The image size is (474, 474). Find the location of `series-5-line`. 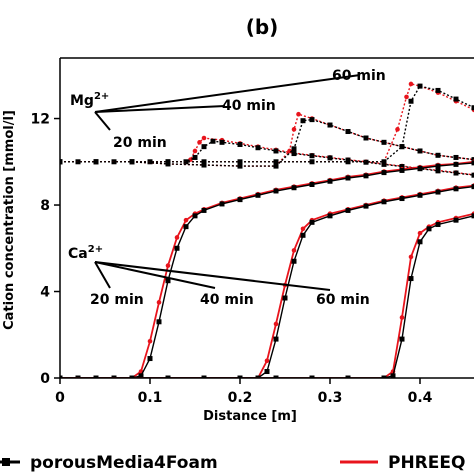

series-5-line is located at coordinates (267, 124).